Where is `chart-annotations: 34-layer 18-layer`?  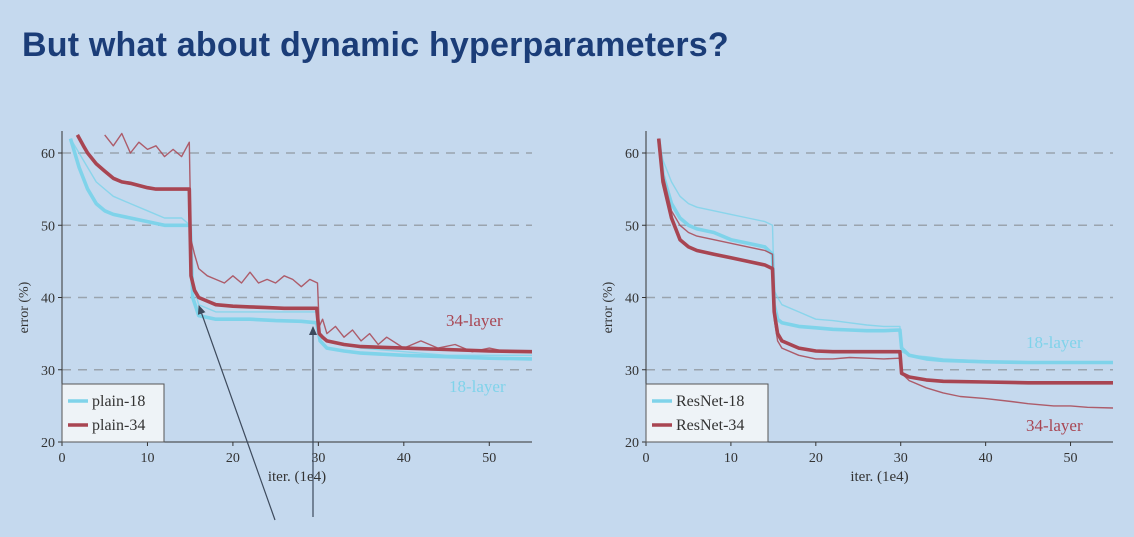 chart-annotations: 34-layer 18-layer is located at coordinates (476, 353).